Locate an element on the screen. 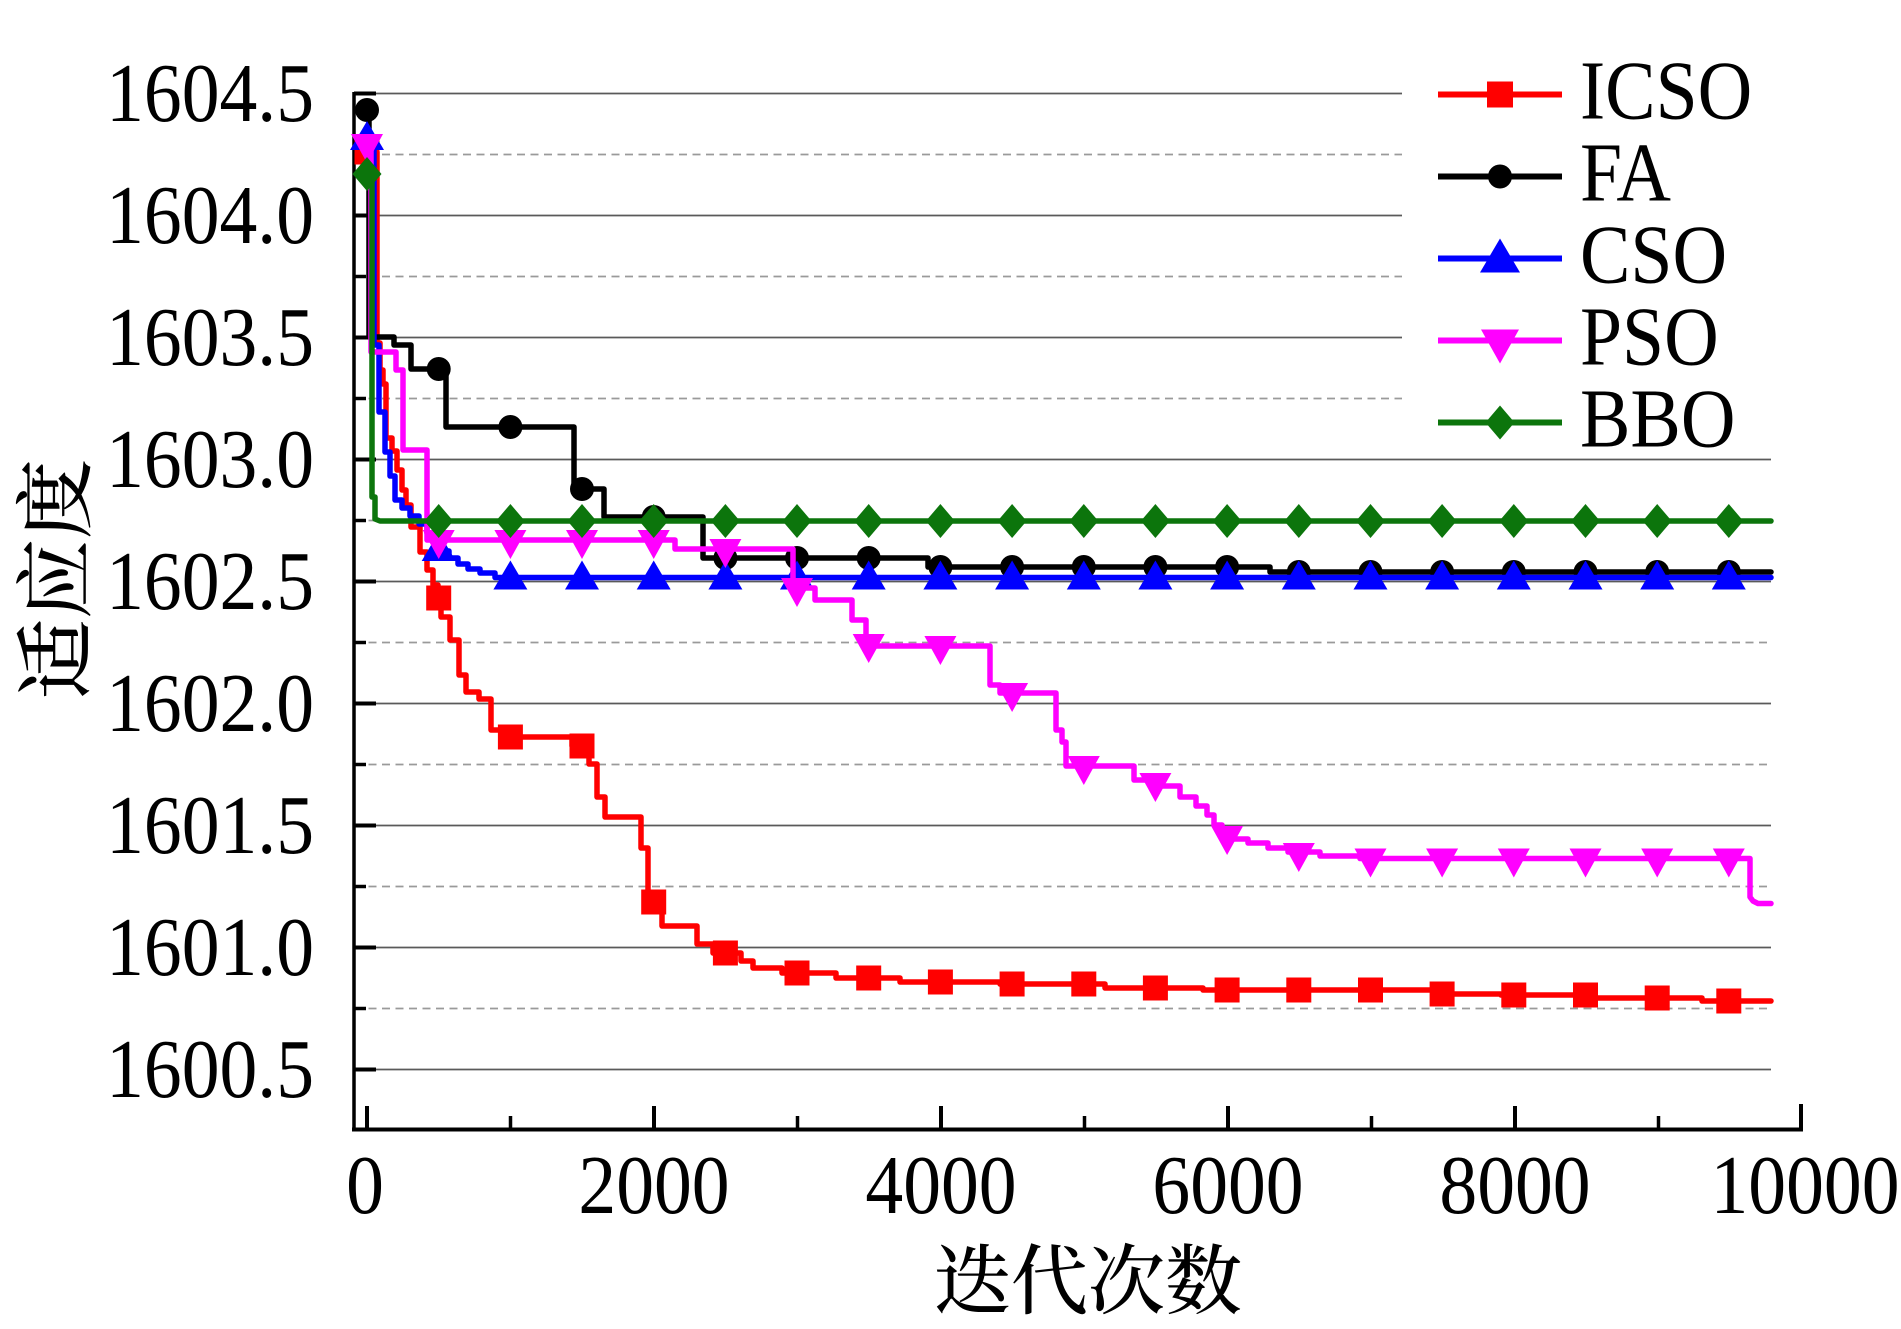 This screenshot has width=1901, height=1329. svg-text: 1601.5 is located at coordinates (210, 825).